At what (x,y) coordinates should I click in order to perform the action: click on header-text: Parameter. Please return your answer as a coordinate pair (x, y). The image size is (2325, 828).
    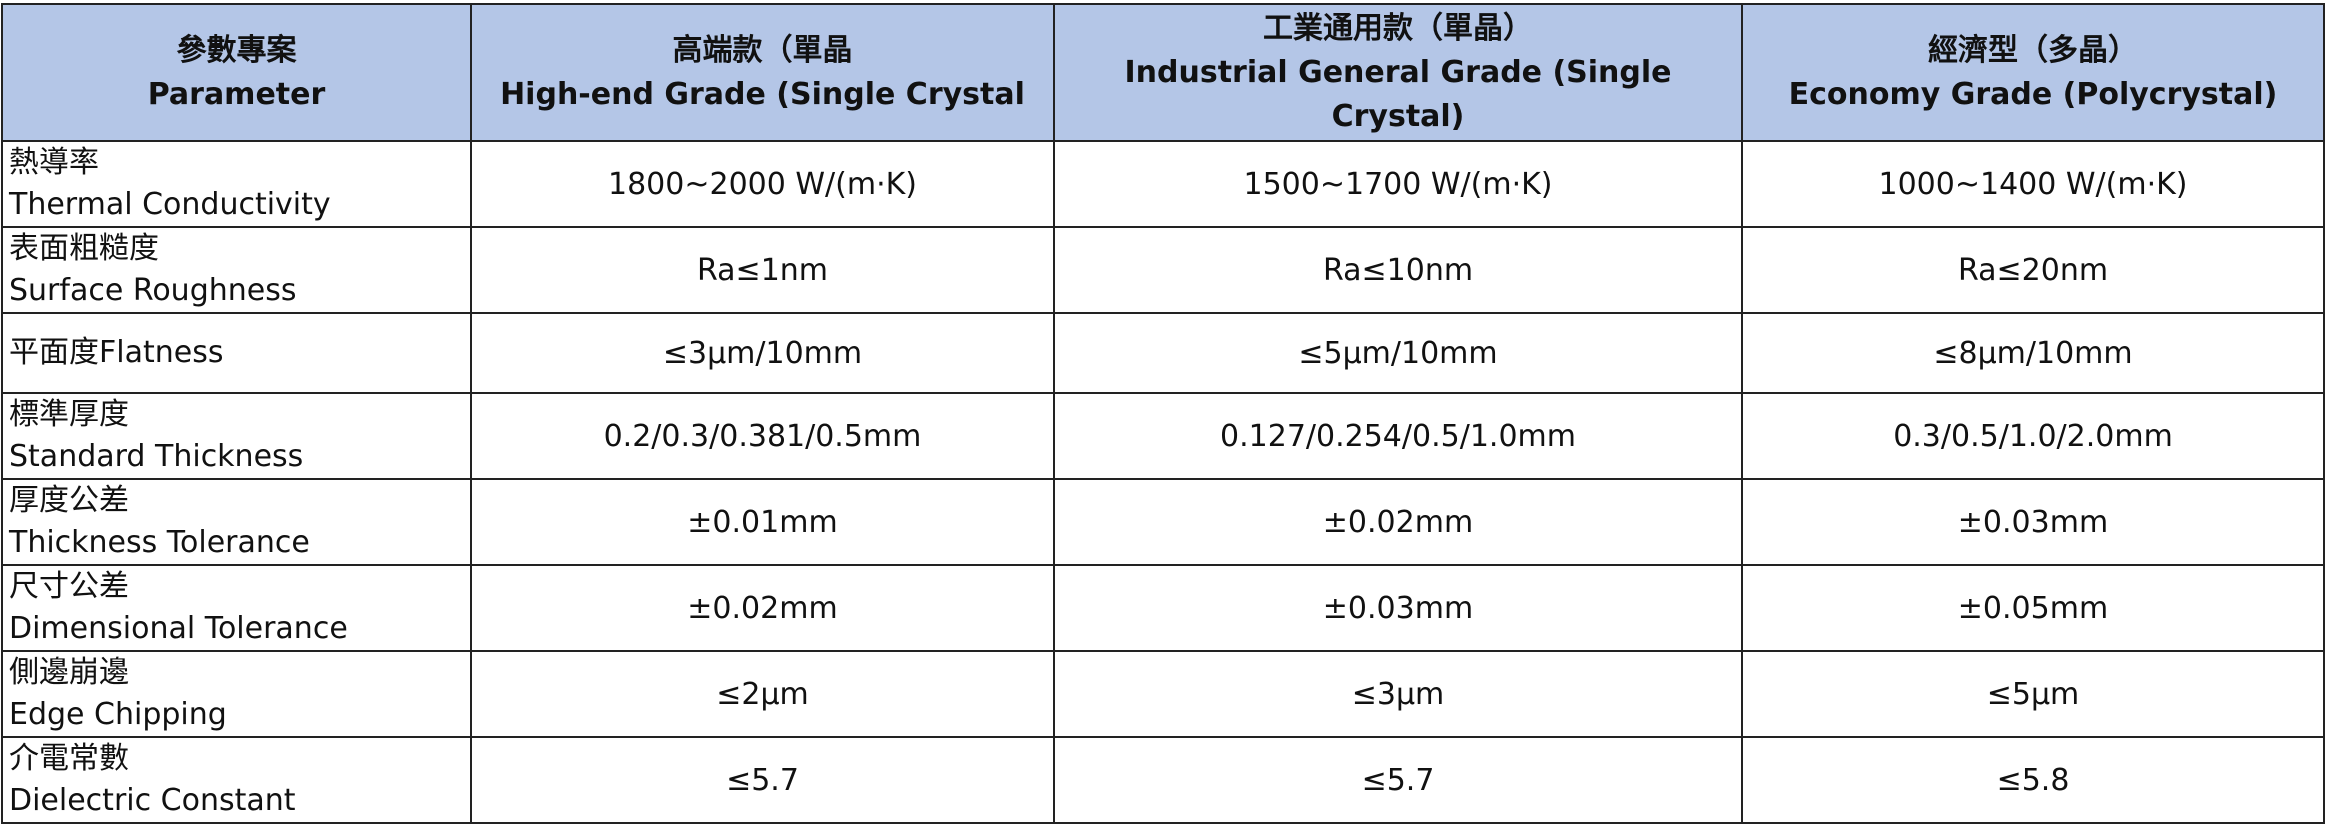
    Looking at the image, I should click on (236, 94).